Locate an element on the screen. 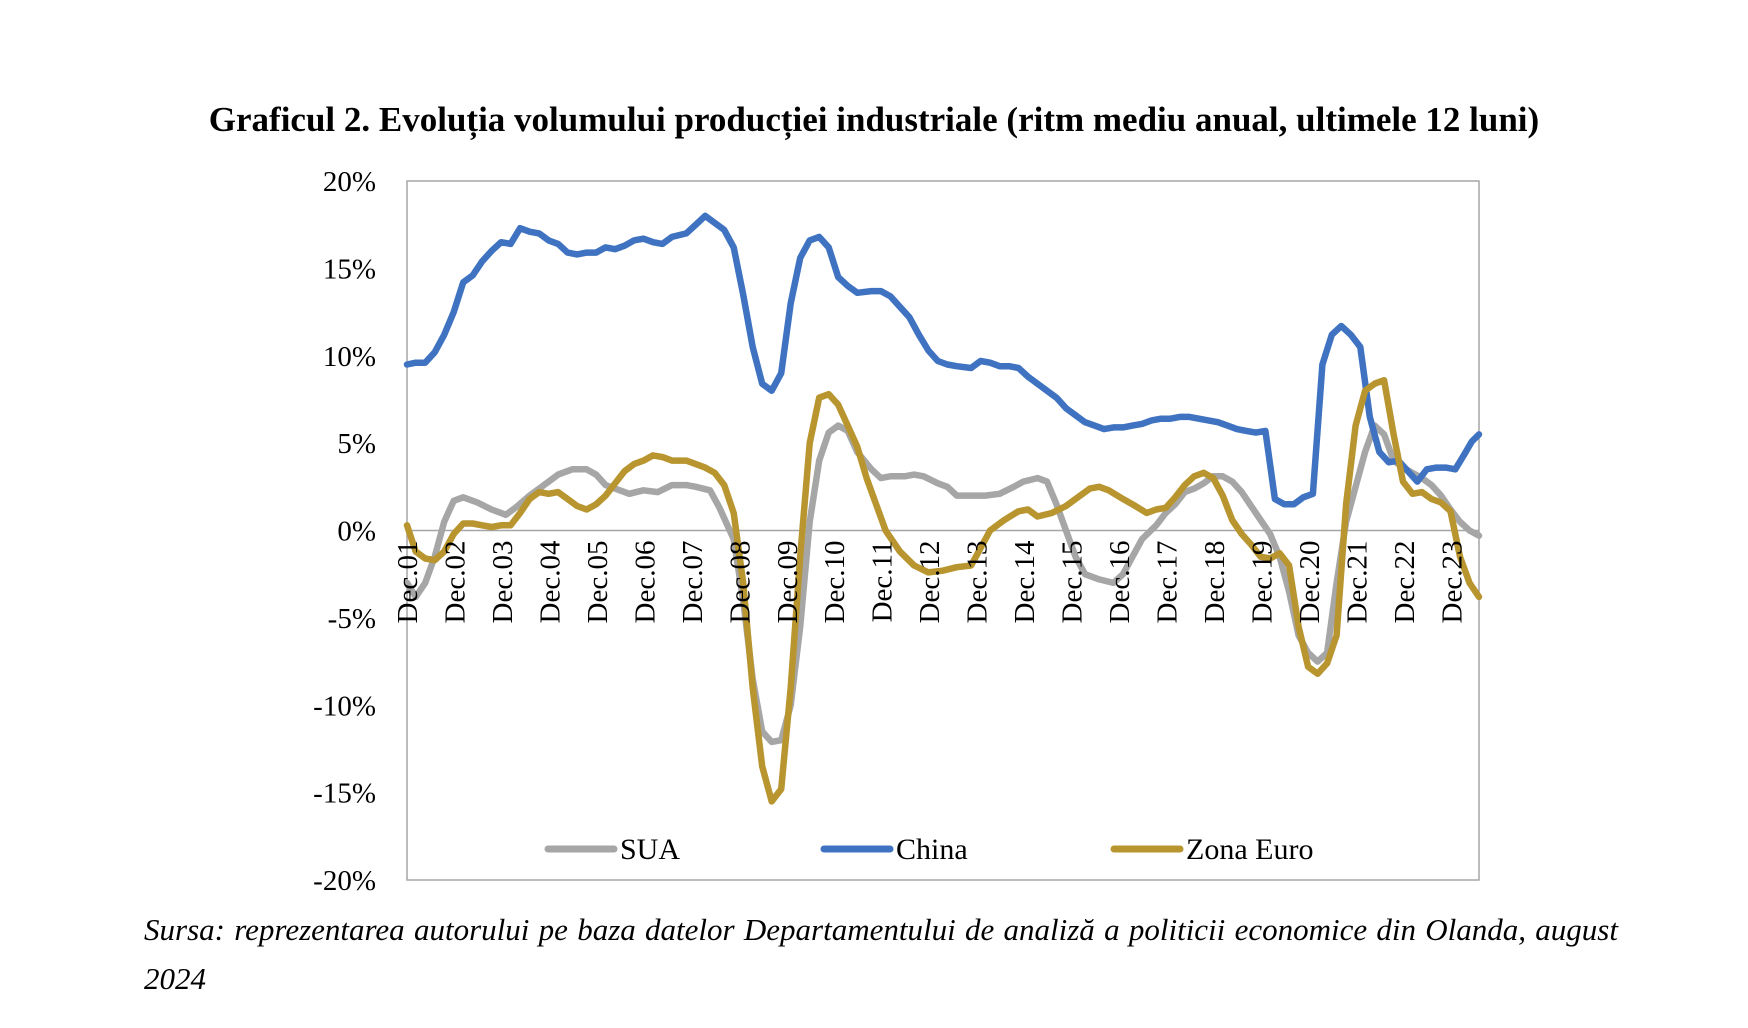  x-tick-label: Dec.15 is located at coordinates (1073, 582).